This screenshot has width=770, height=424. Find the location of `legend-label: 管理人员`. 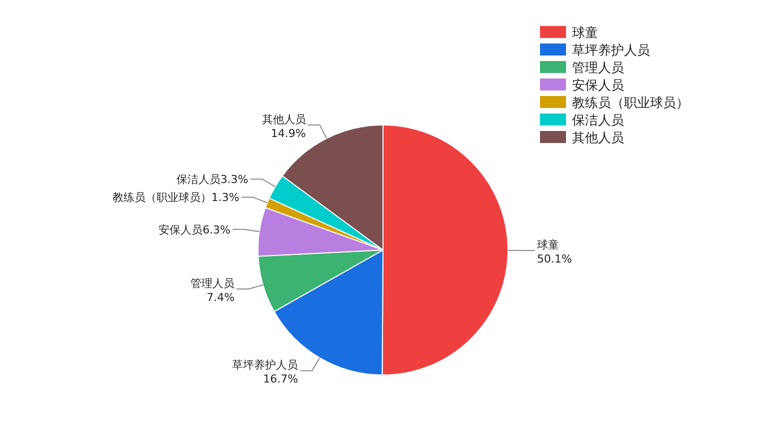

legend-label: 管理人员 is located at coordinates (598, 68).